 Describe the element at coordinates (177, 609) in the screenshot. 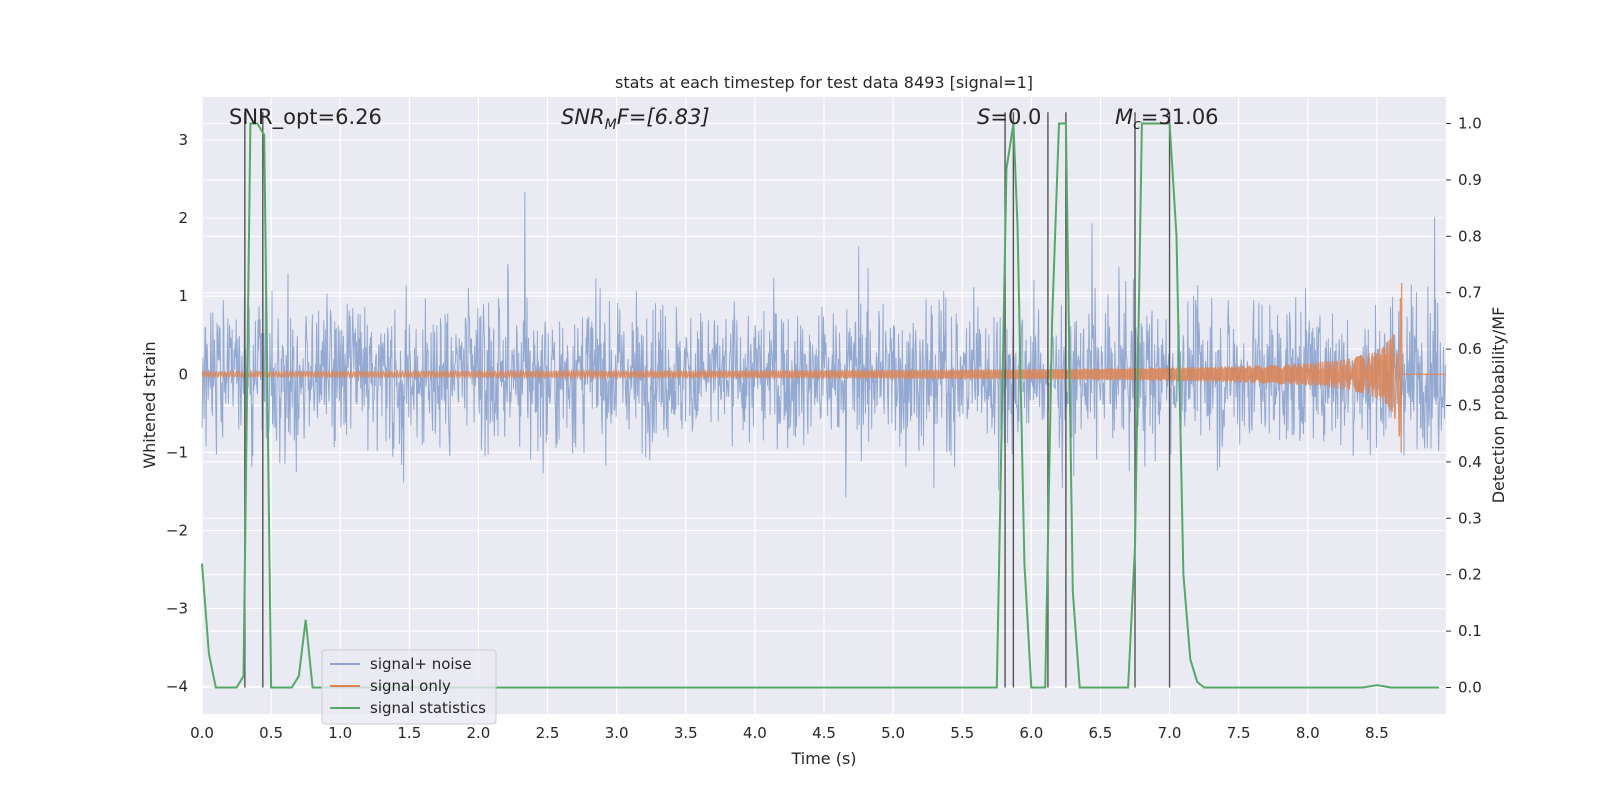

I see `y-tick-label-left: −3` at that location.